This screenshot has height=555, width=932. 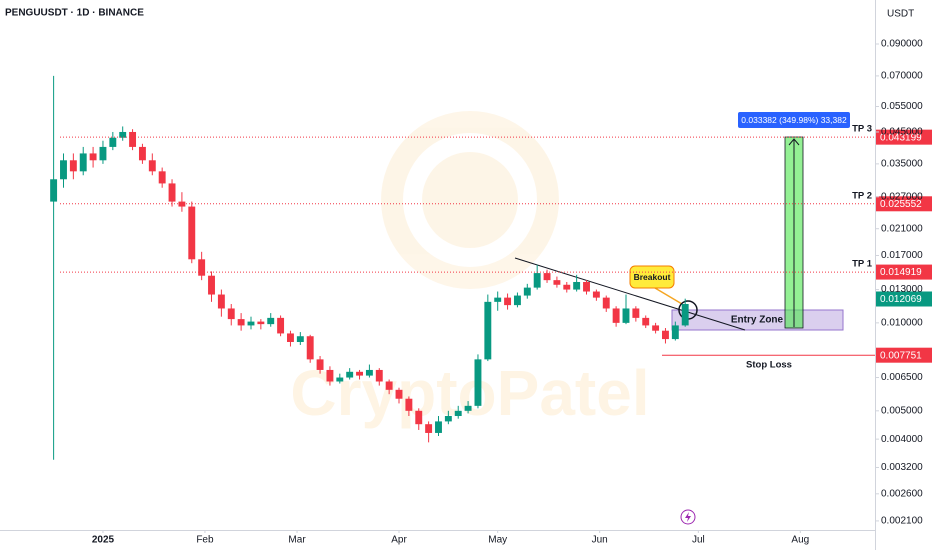 I want to click on breakout-callout, so click(x=652, y=277).